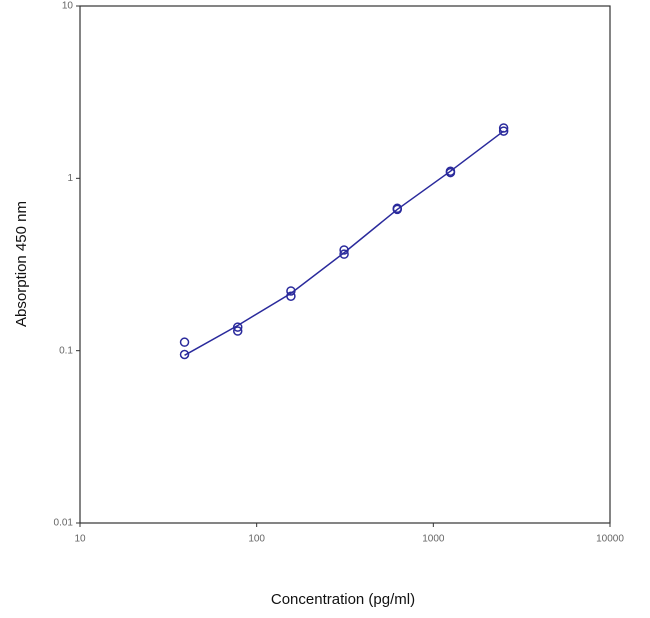 The image size is (650, 618). I want to click on x-tick-label: 100, so click(256, 539).